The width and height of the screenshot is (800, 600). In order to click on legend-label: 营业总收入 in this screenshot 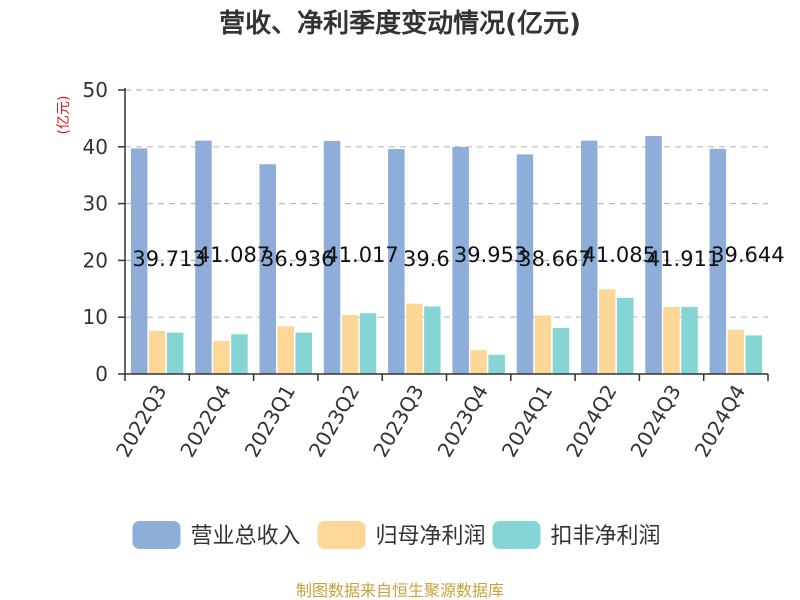, I will do `click(246, 536)`.